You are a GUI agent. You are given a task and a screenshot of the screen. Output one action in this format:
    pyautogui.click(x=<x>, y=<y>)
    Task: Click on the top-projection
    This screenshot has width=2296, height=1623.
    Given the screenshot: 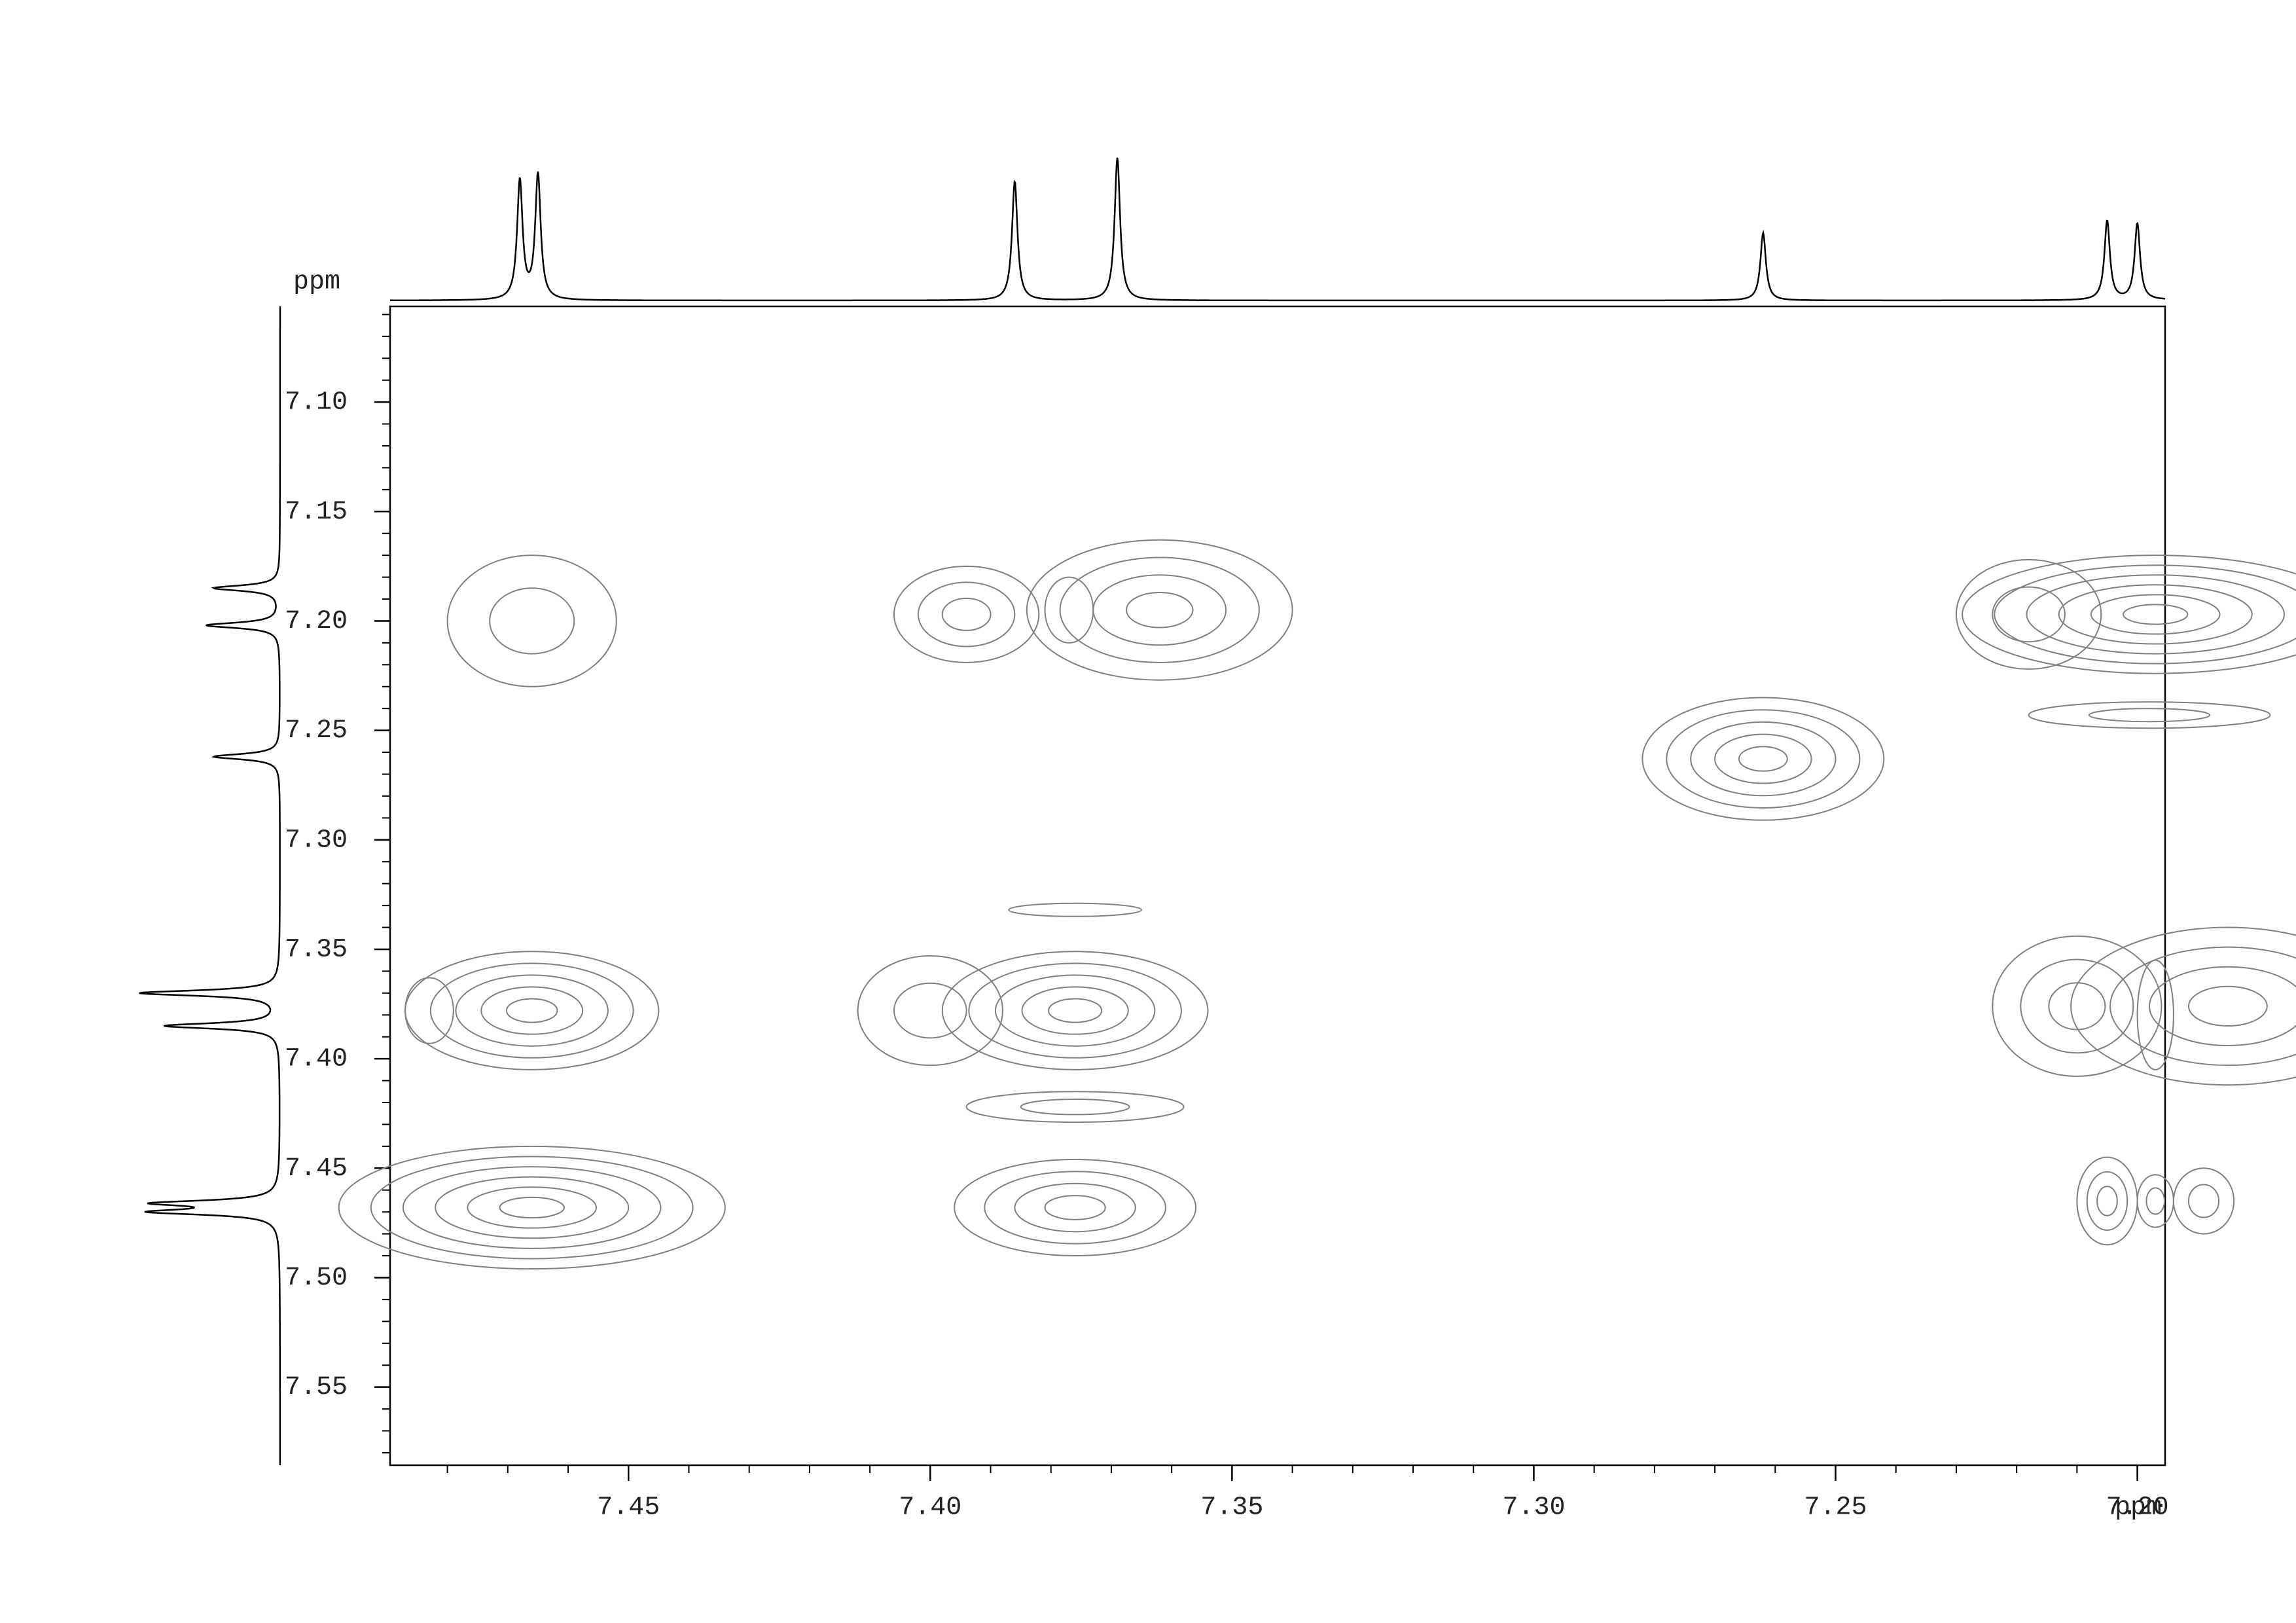 What is the action you would take?
    pyautogui.click(x=1278, y=229)
    